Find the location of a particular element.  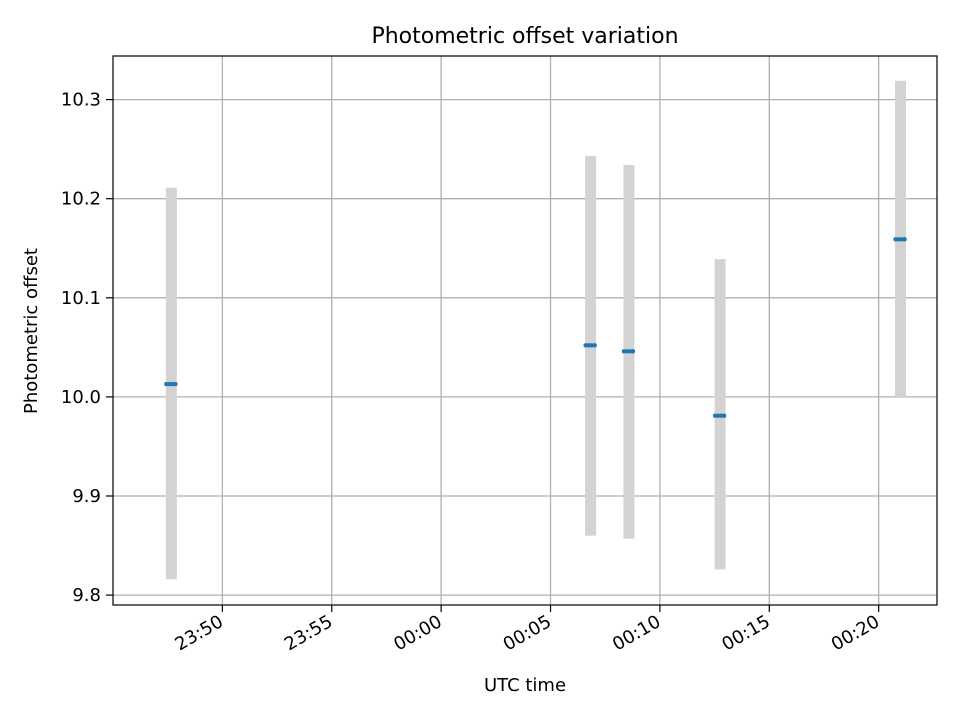

x-axis-label: UTC time is located at coordinates (525, 685).